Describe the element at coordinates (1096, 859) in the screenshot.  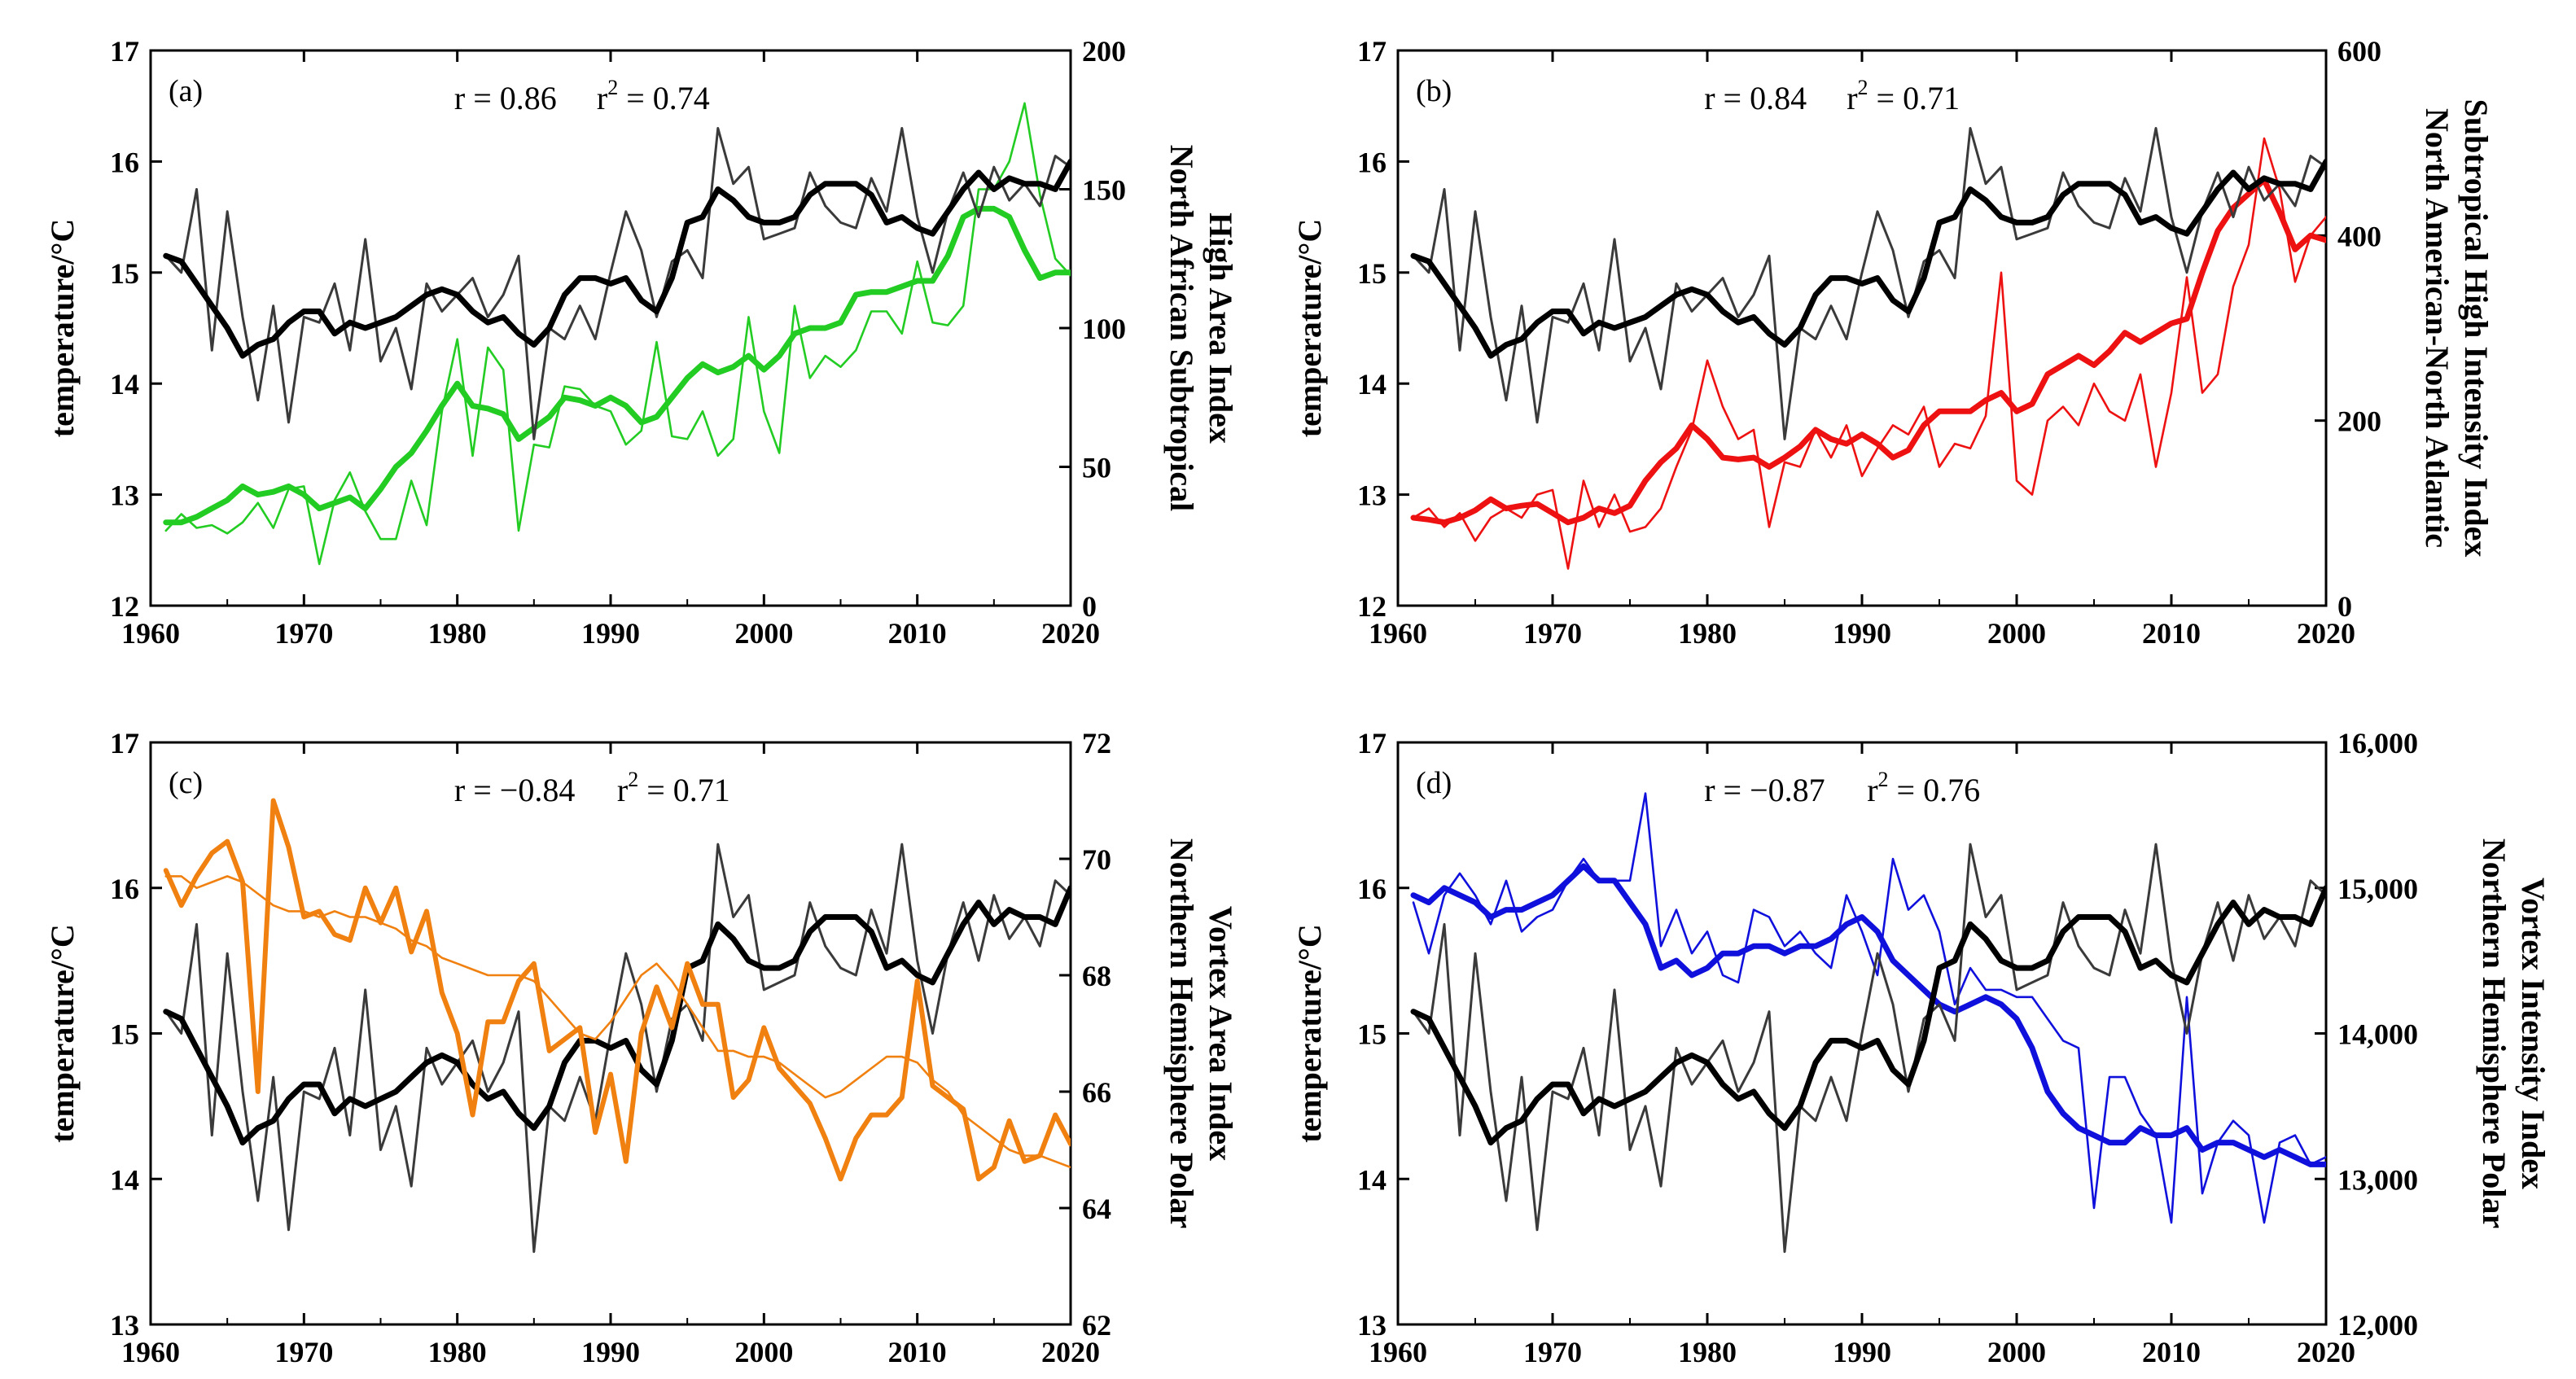
I see `right-y-tick-label: 70` at that location.